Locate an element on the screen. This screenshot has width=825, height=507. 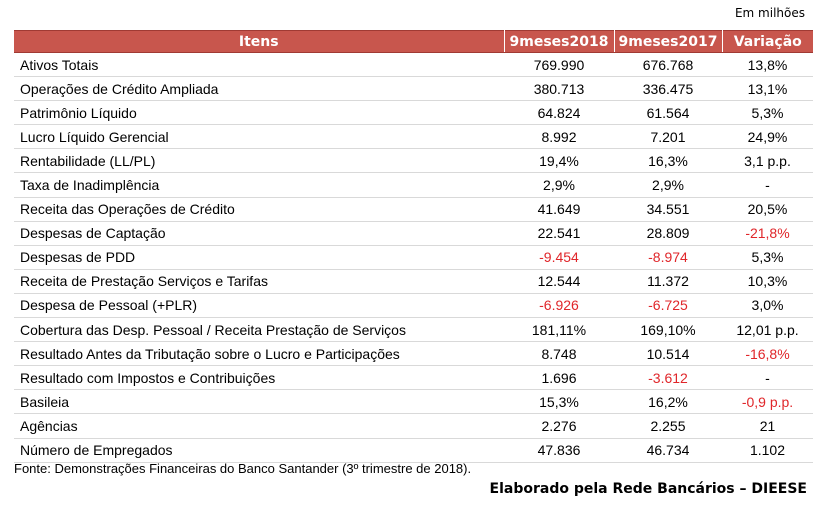
cell-variacao: 12,01 p.p. is located at coordinates (767, 330).